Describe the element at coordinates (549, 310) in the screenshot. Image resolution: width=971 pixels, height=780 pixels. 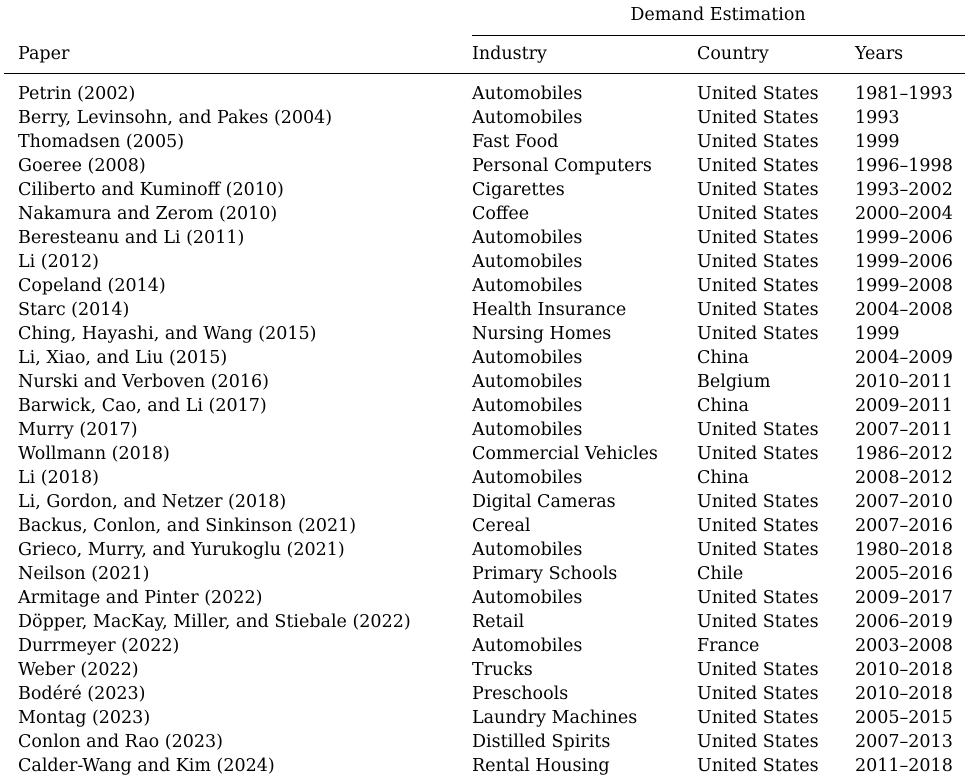
I see `cell-industry: Health Insurance` at that location.